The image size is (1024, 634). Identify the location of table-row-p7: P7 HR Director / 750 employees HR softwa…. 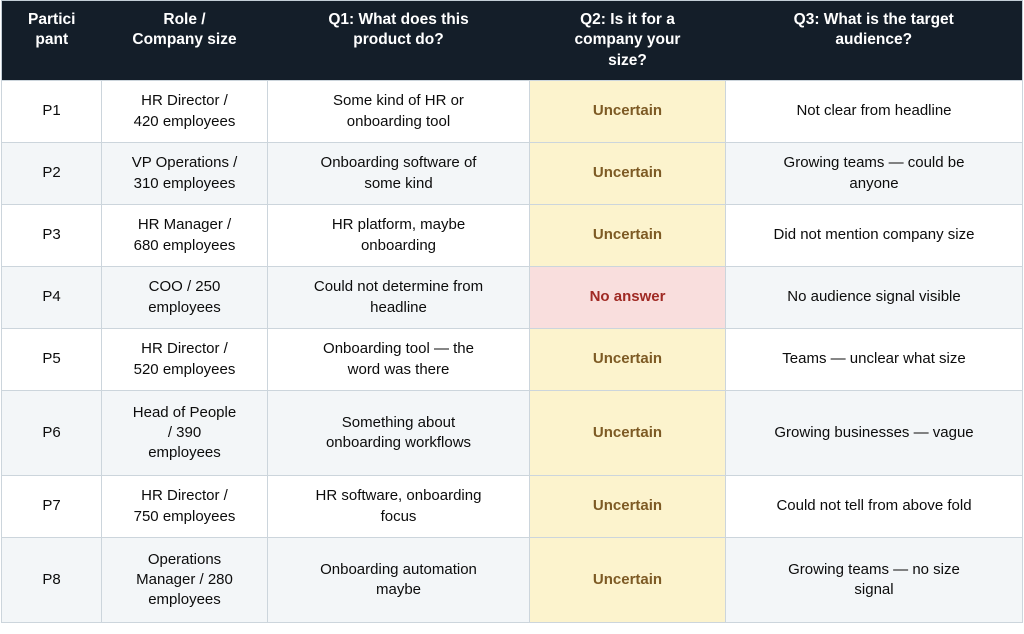
(512, 506).